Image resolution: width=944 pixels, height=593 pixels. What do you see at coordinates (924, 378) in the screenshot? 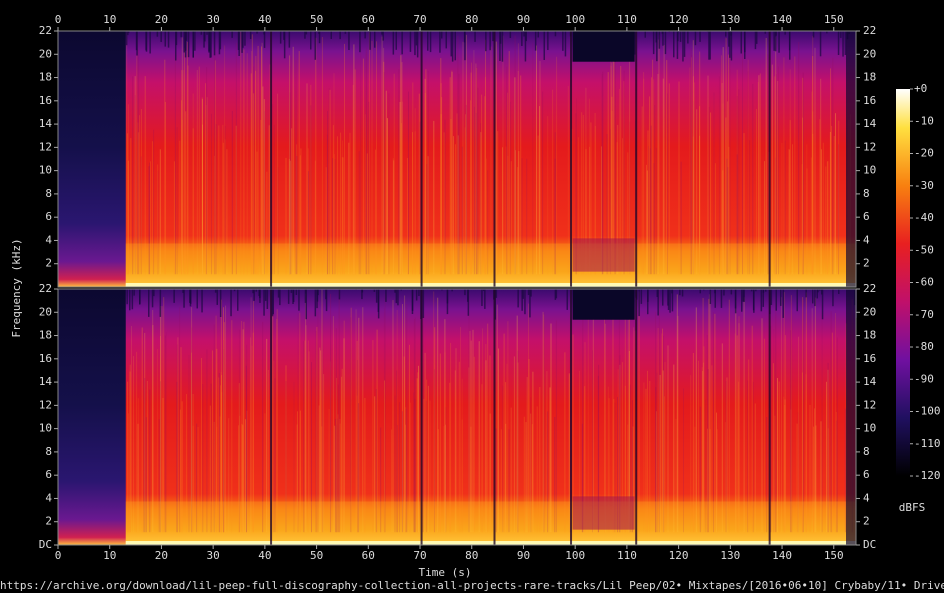
I see `colorbar-tick-label: -90` at bounding box center [924, 378].